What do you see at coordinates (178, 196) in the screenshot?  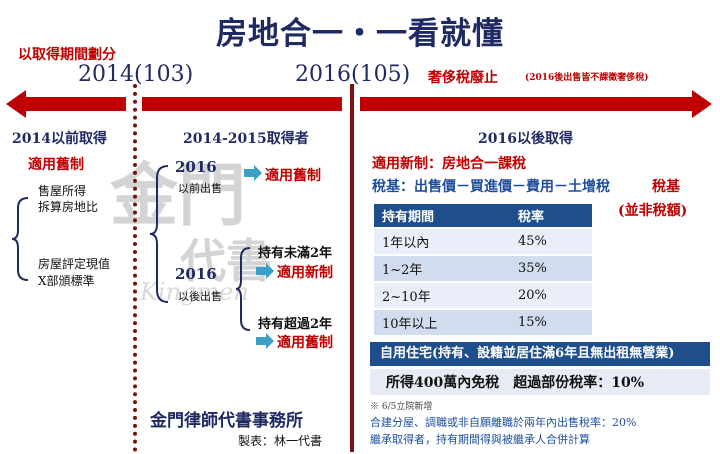 I see `watermark-logo: 金門` at bounding box center [178, 196].